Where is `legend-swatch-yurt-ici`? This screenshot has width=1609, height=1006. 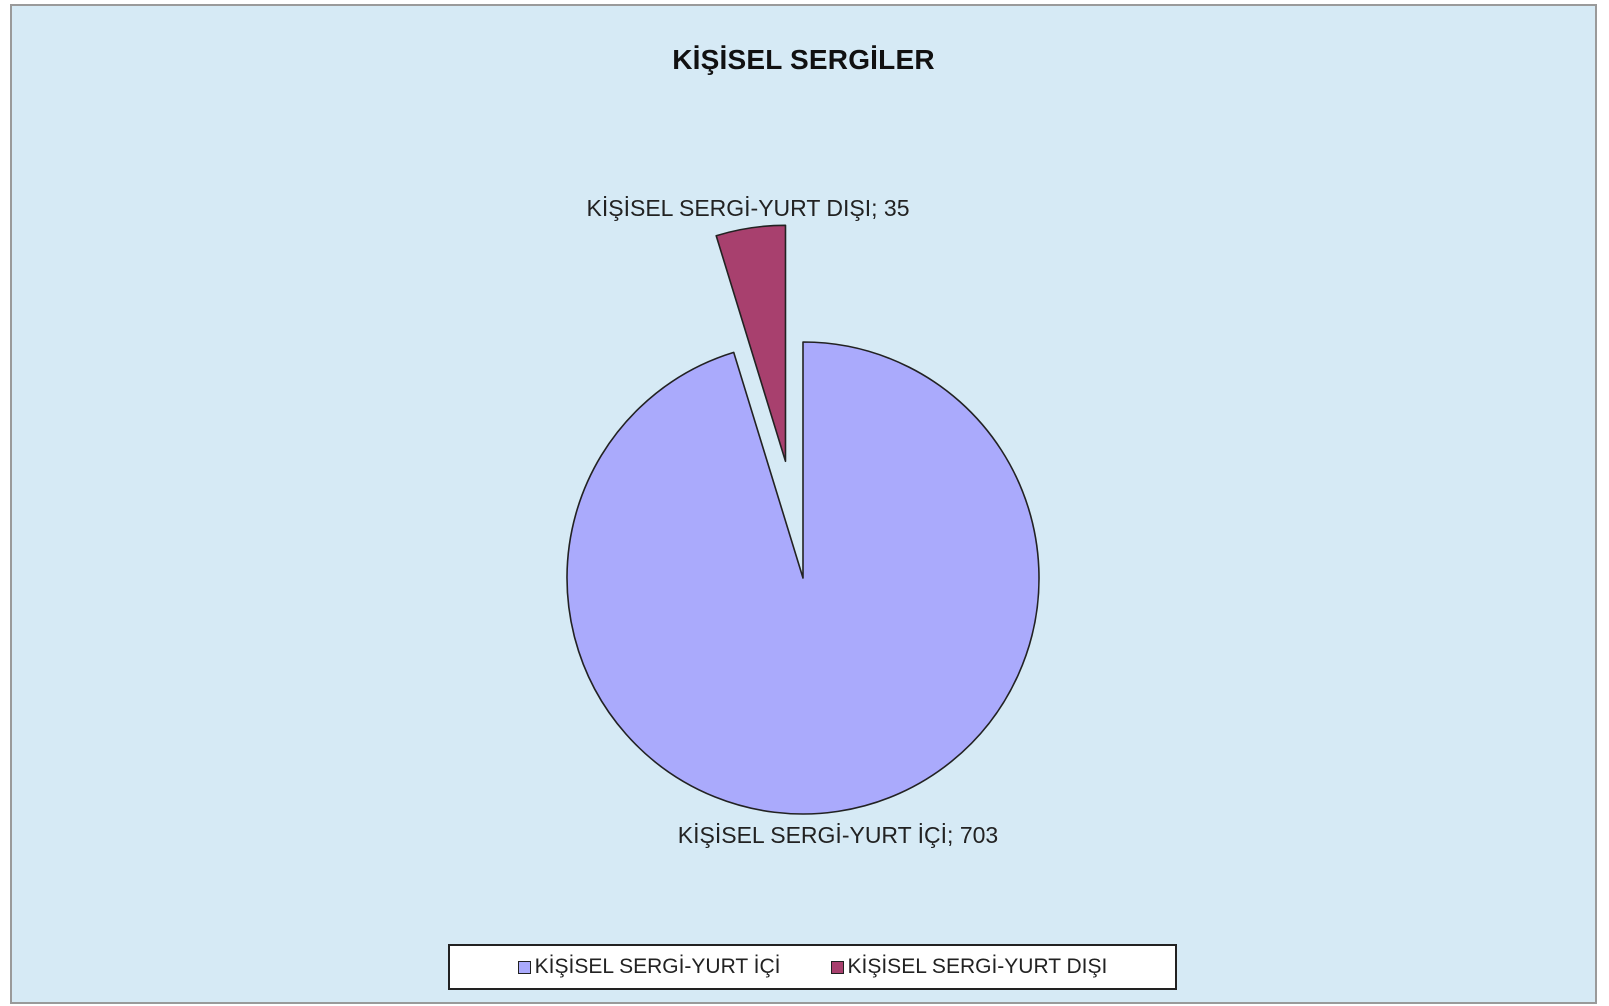
legend-swatch-yurt-ici is located at coordinates (524, 967).